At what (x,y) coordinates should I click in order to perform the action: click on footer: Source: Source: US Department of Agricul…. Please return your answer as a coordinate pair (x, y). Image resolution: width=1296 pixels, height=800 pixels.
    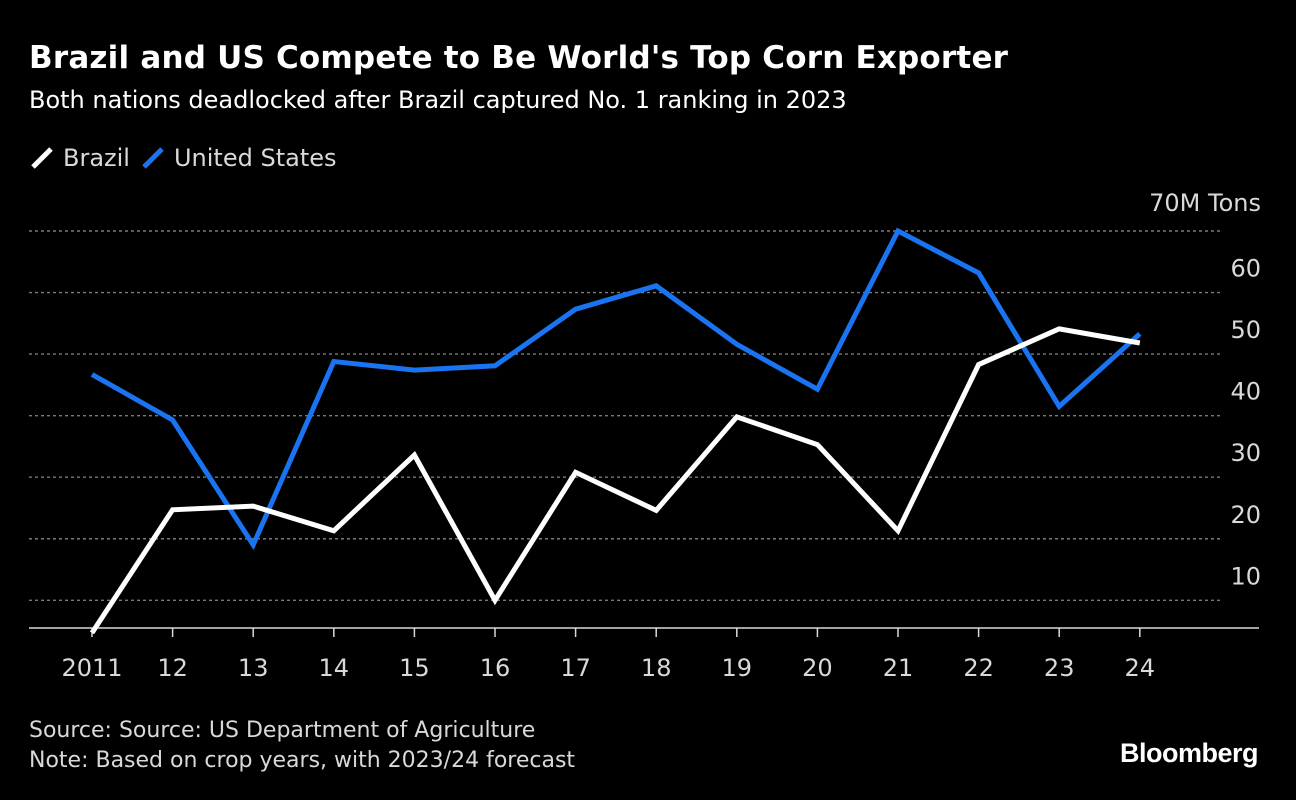
    Looking at the image, I should click on (302, 746).